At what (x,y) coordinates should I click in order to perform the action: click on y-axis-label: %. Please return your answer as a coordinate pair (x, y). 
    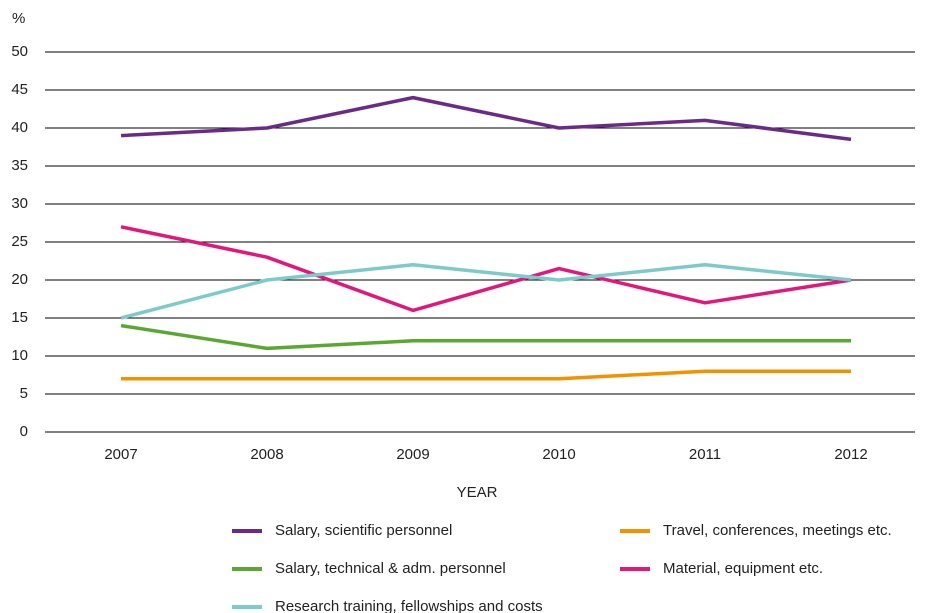
    Looking at the image, I should click on (18, 18).